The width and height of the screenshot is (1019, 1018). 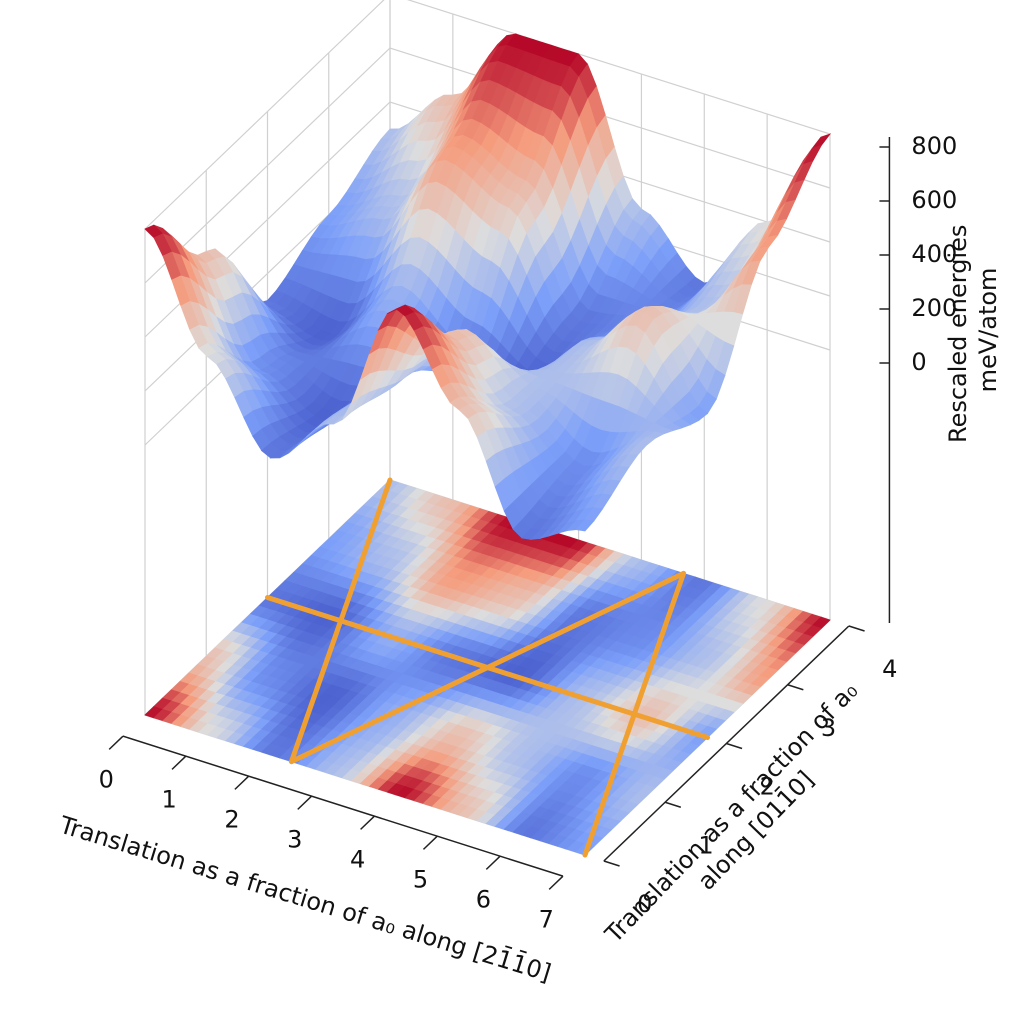 What do you see at coordinates (487, 667) in the screenshot?
I see `overlay-line` at bounding box center [487, 667].